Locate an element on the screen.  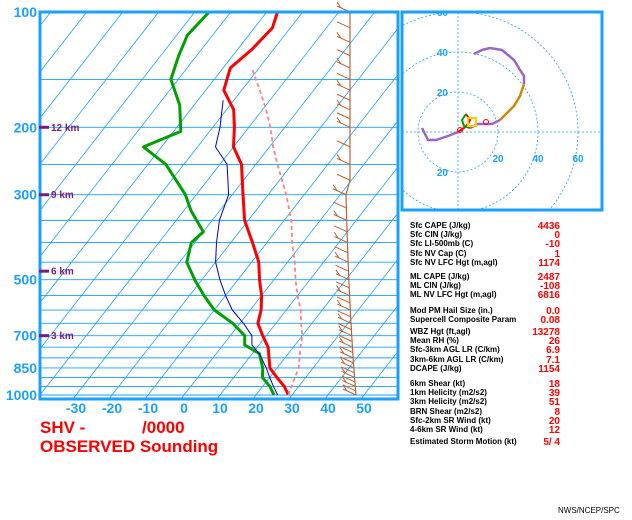
hodo-y-label: 40 is located at coordinates (443, 53).